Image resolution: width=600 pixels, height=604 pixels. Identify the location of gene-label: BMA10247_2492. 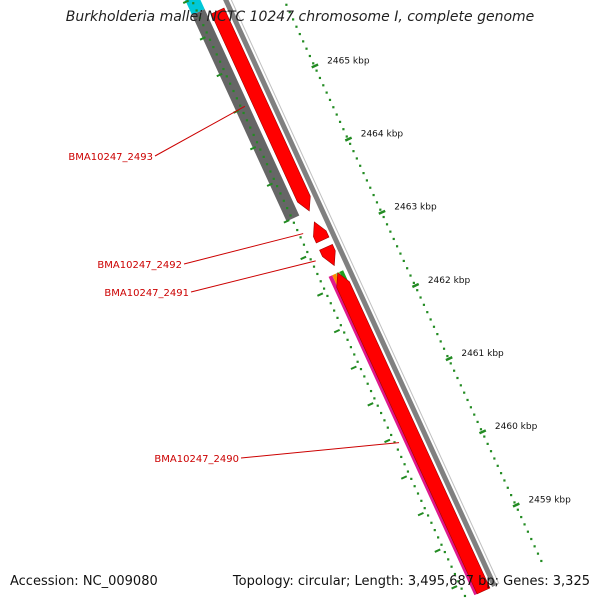
(139, 265).